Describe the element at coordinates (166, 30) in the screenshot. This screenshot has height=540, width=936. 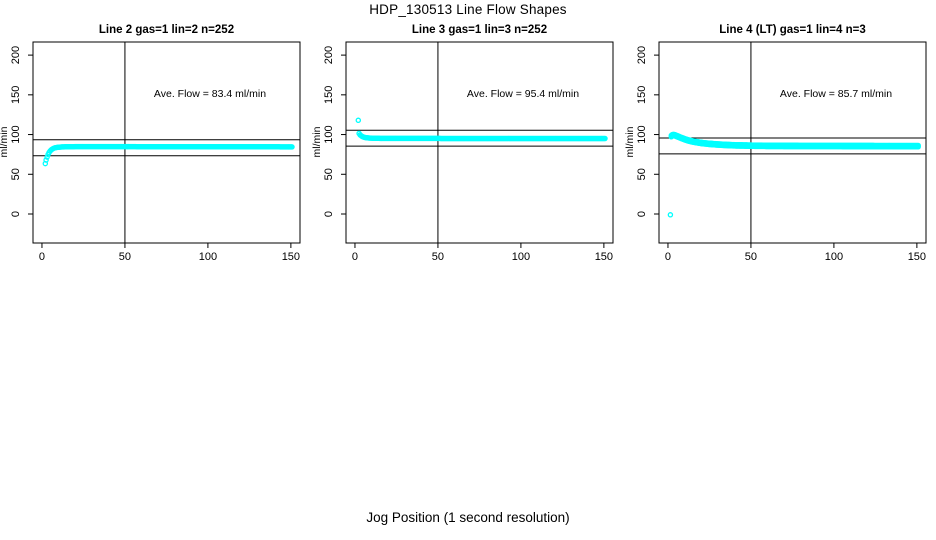
I see `subplot-title: Line 2 gas=1 lin=2 n=252` at that location.